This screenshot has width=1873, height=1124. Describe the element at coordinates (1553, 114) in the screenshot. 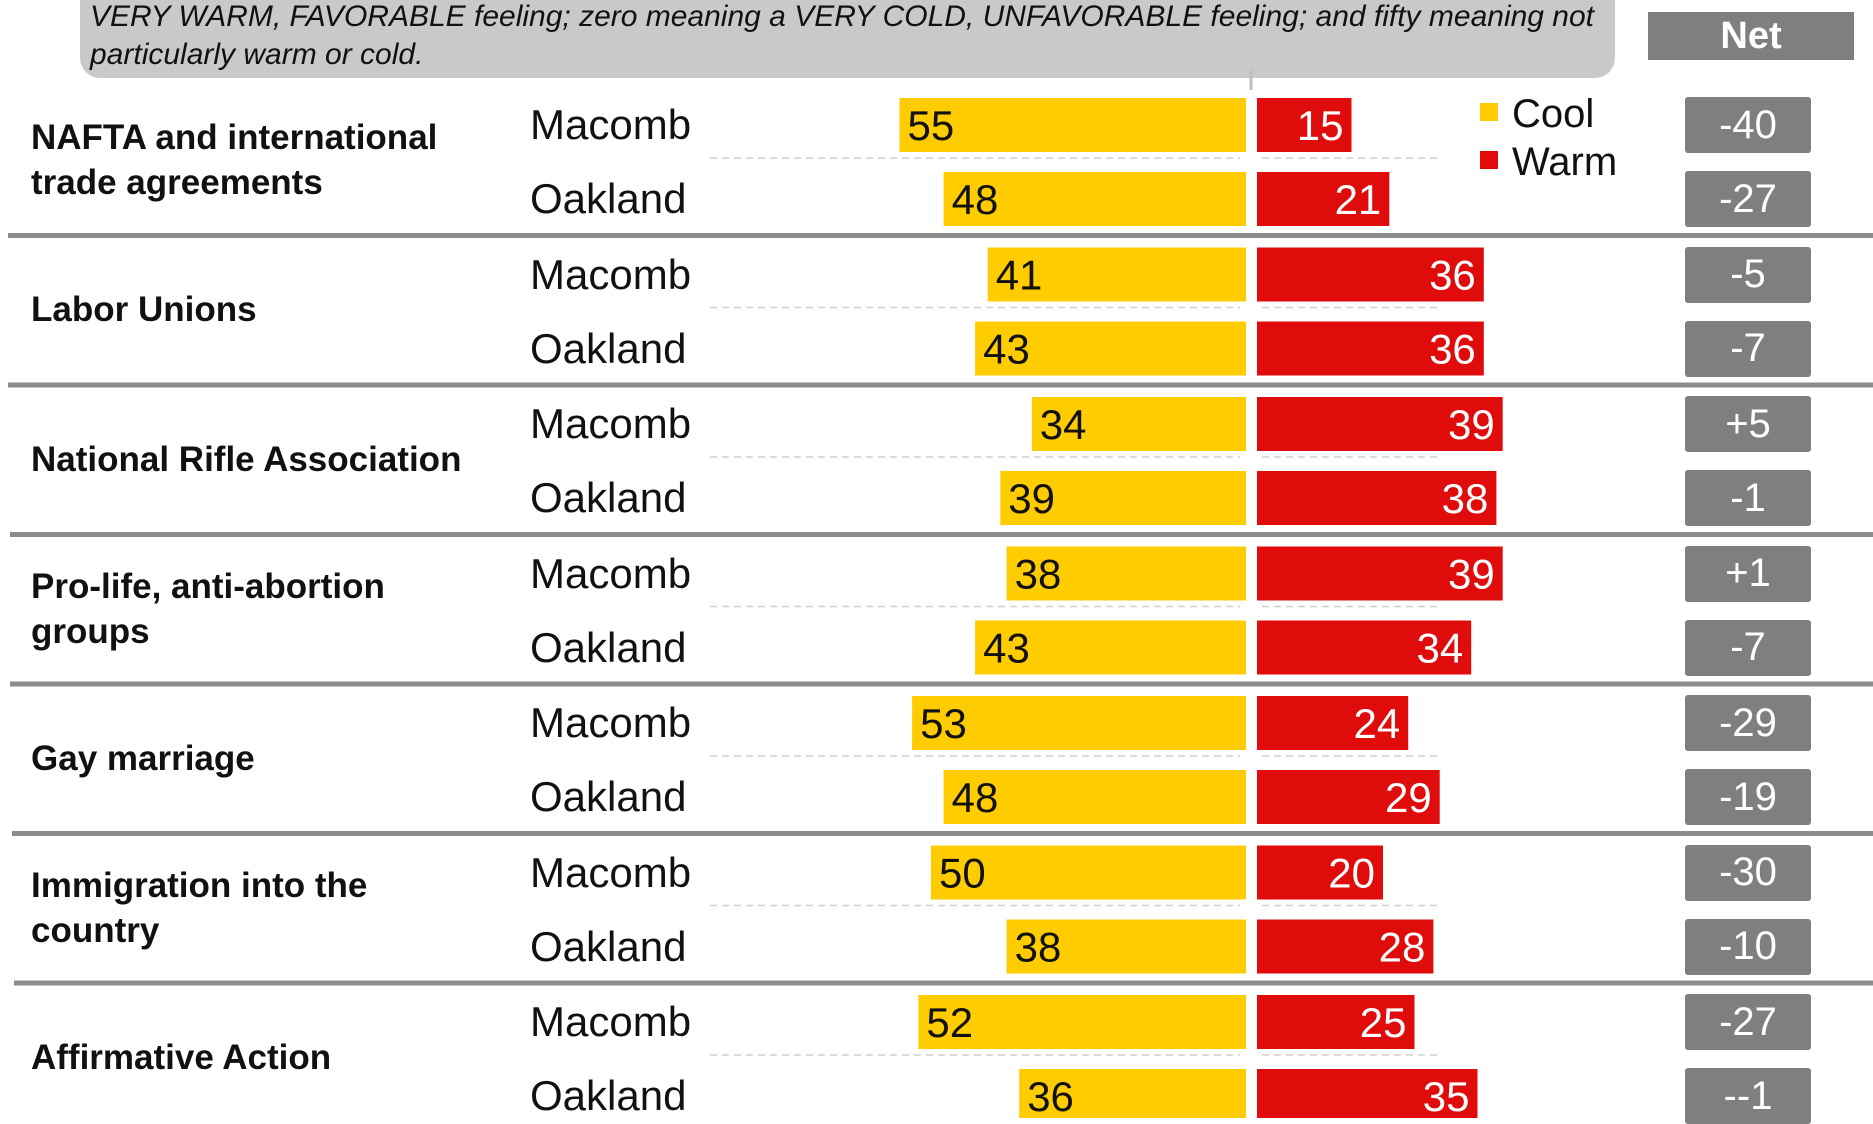

I see `legend-label-cool: Cool` at that location.